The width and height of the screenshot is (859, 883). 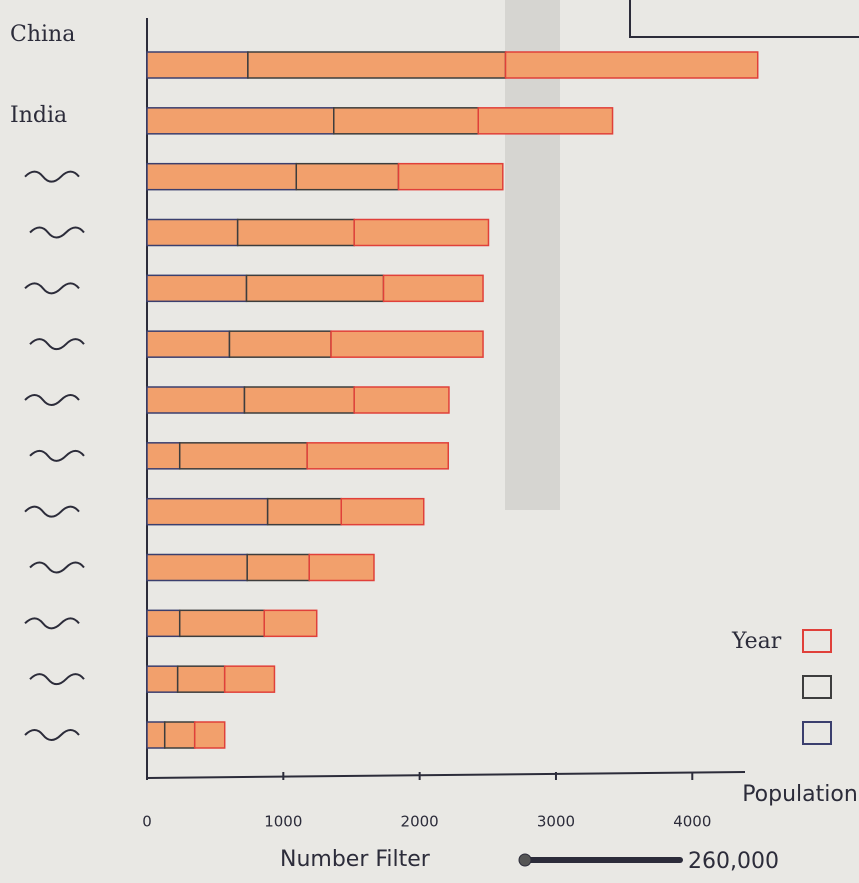 What do you see at coordinates (744, 19) in the screenshot?
I see `cutoff-box` at bounding box center [744, 19].